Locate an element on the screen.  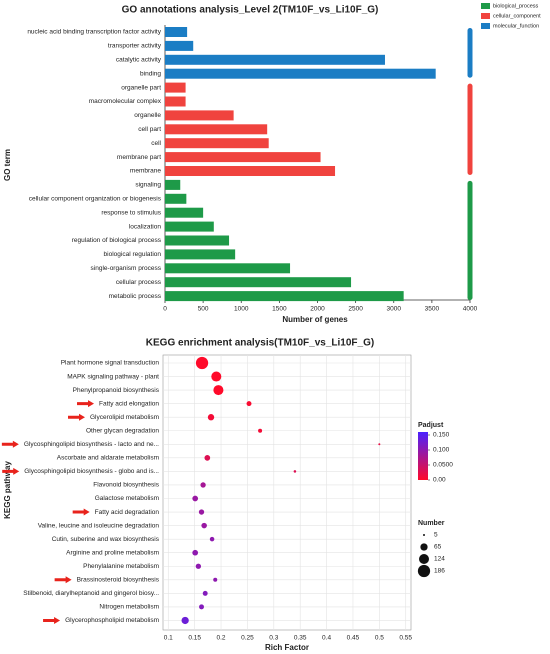
x-axis-label: Number of genes is located at coordinates (315, 319).